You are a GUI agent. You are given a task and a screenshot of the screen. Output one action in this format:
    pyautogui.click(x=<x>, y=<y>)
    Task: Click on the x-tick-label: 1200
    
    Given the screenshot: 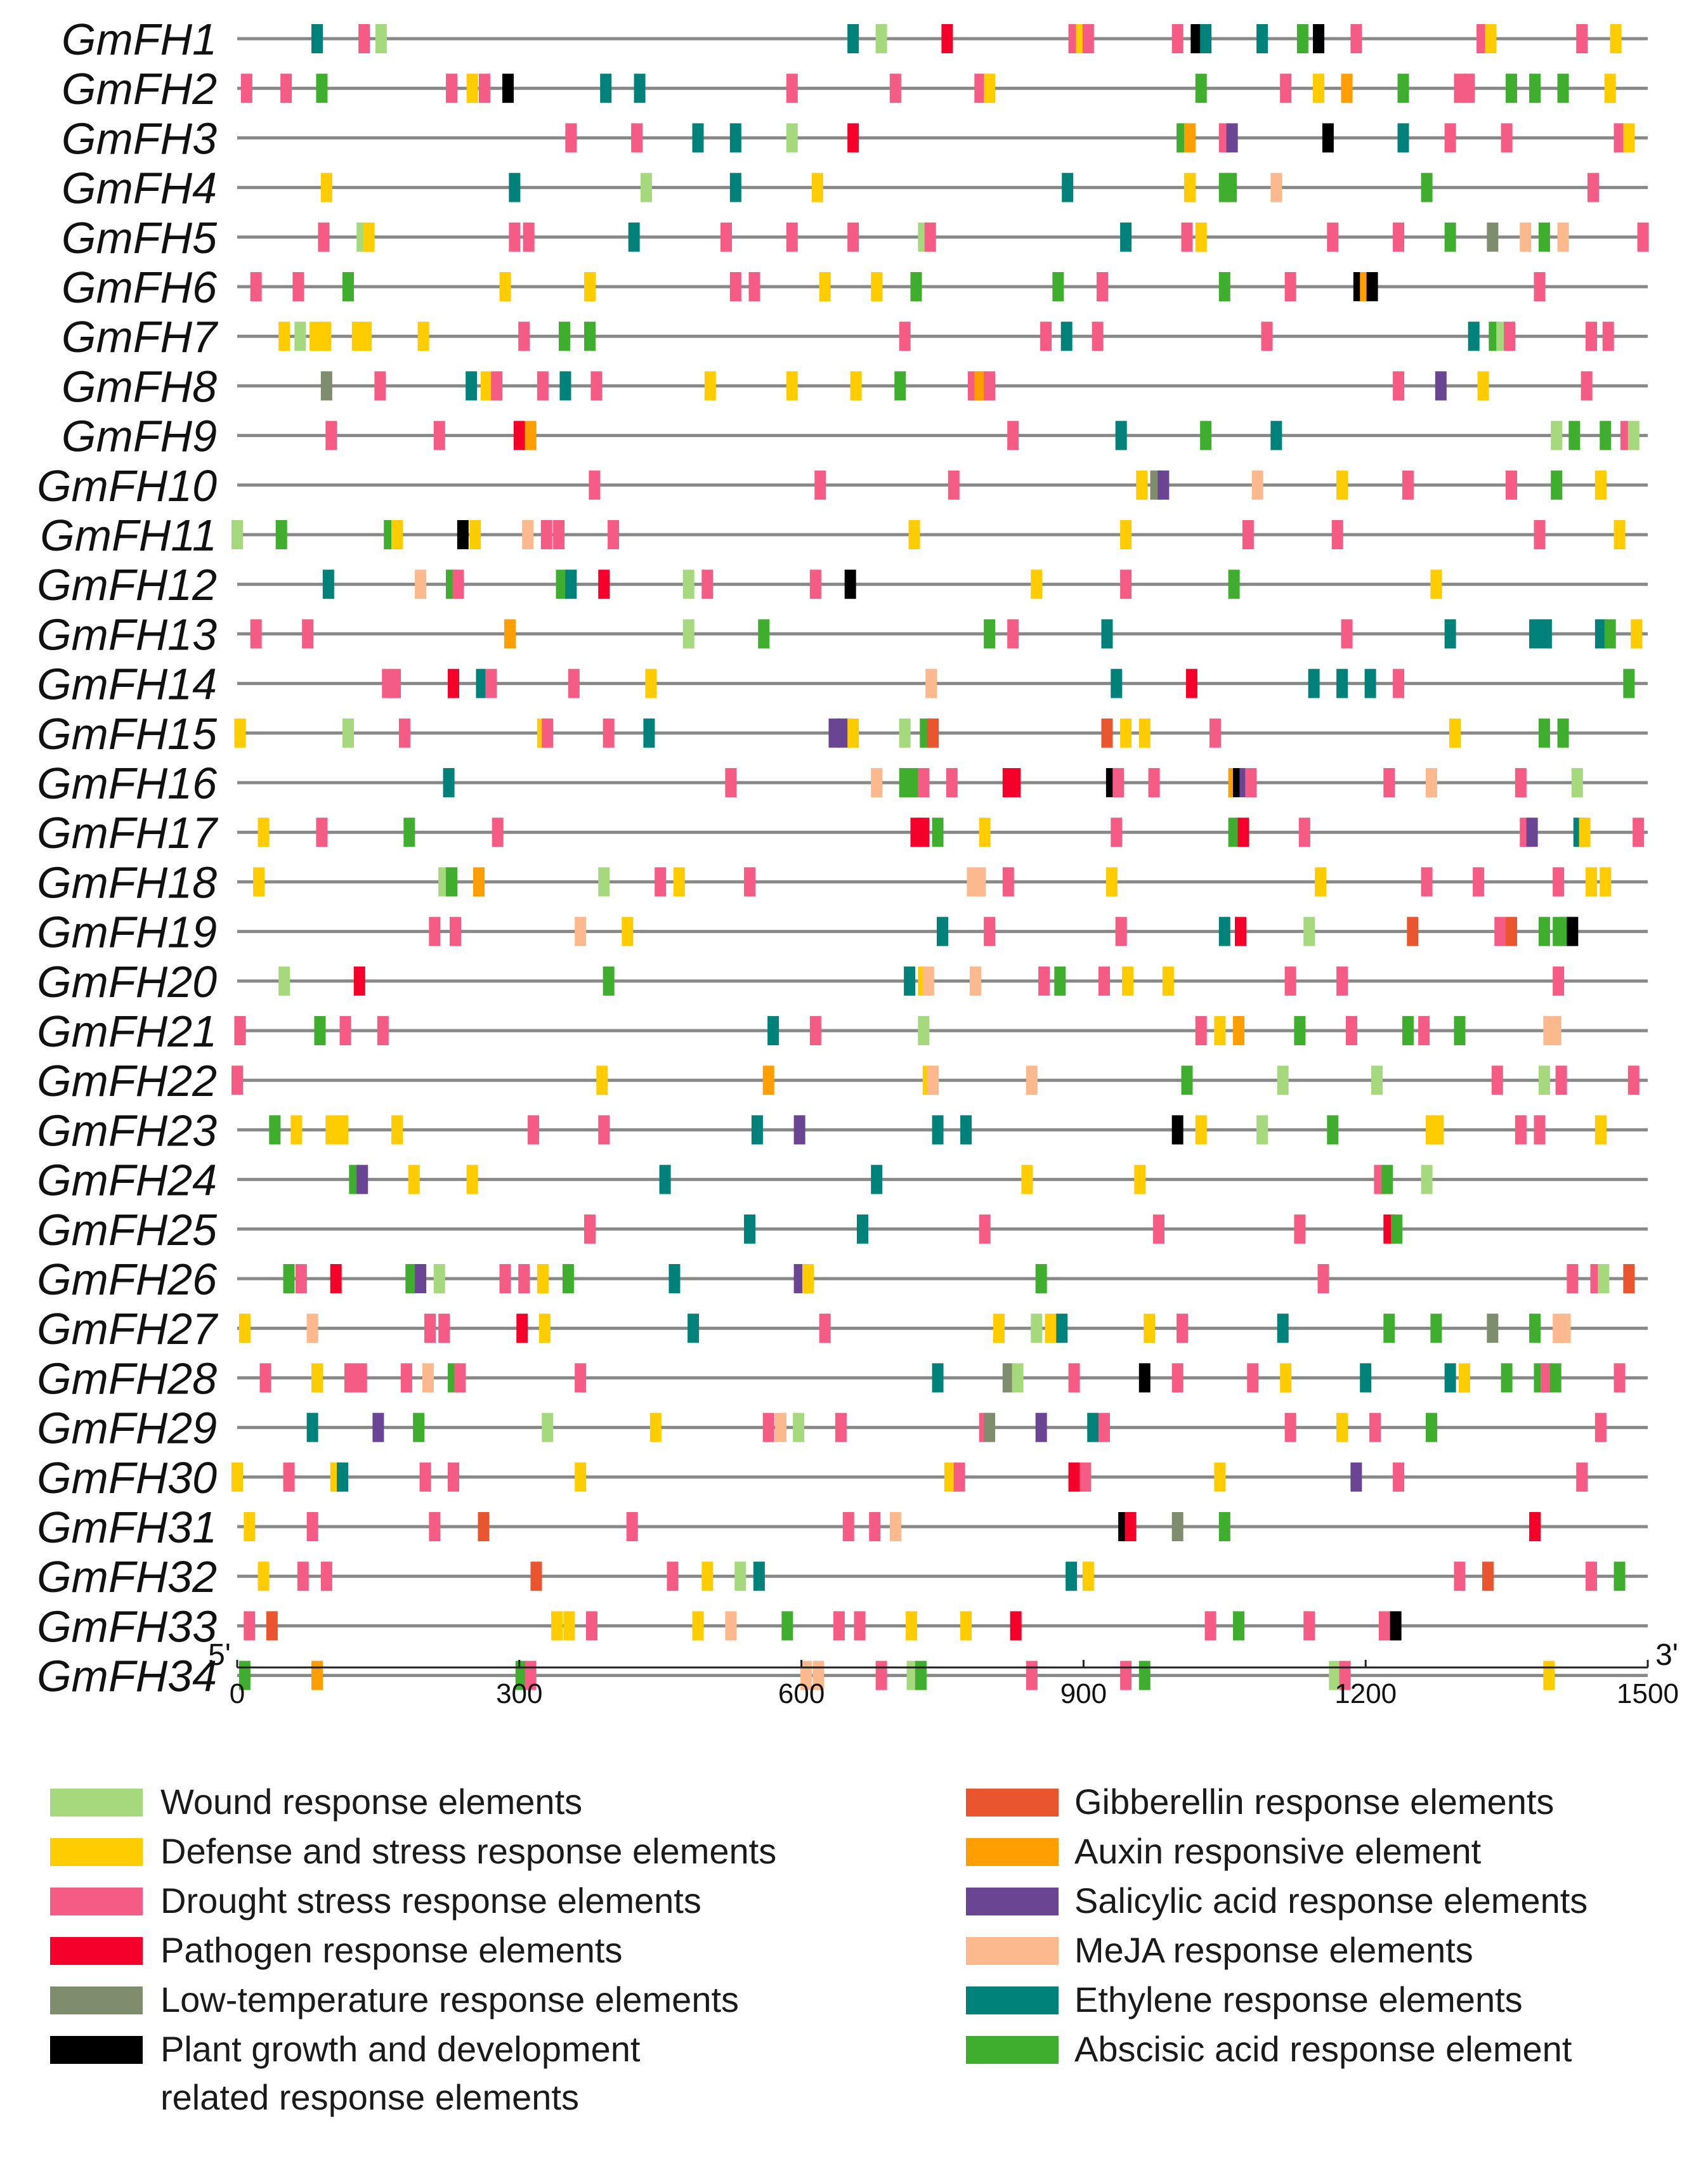 What is the action you would take?
    pyautogui.click(x=1365, y=1694)
    